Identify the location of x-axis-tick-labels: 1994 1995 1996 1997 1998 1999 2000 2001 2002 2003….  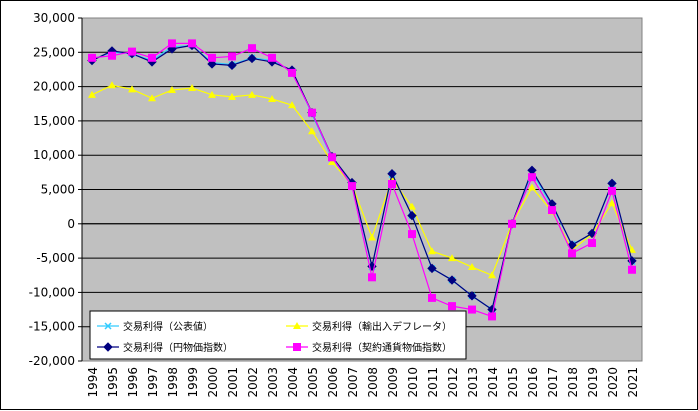
(363, 382).